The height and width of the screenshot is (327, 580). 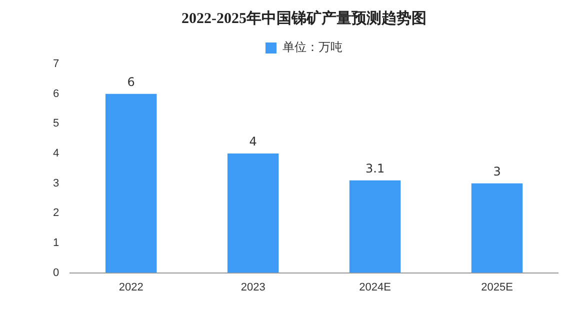 What do you see at coordinates (56, 272) in the screenshot?
I see `y-tick-label: 0` at bounding box center [56, 272].